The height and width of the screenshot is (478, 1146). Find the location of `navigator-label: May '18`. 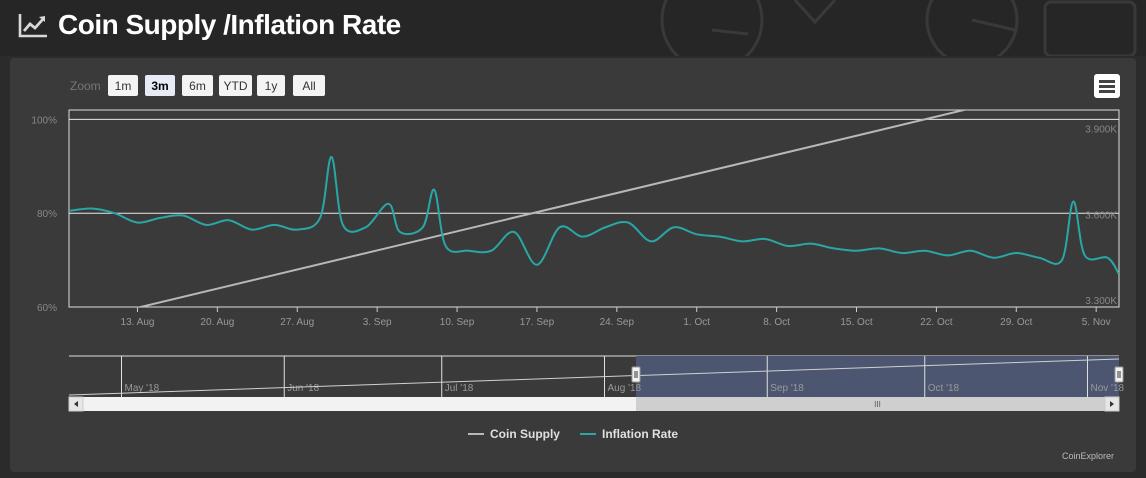

navigator-label: May '18 is located at coordinates (142, 388).